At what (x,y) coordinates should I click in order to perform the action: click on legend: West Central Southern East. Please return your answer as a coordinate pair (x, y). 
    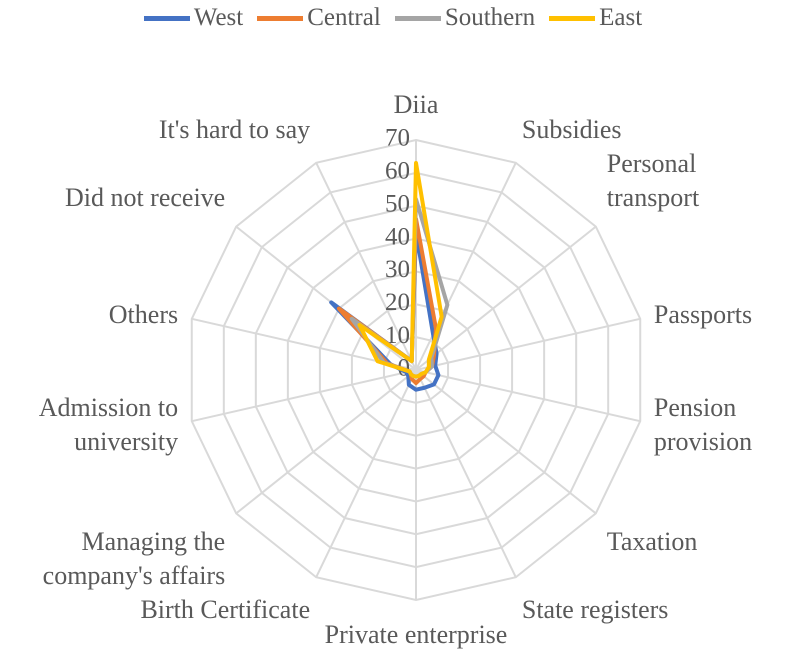
    Looking at the image, I should click on (393, 18).